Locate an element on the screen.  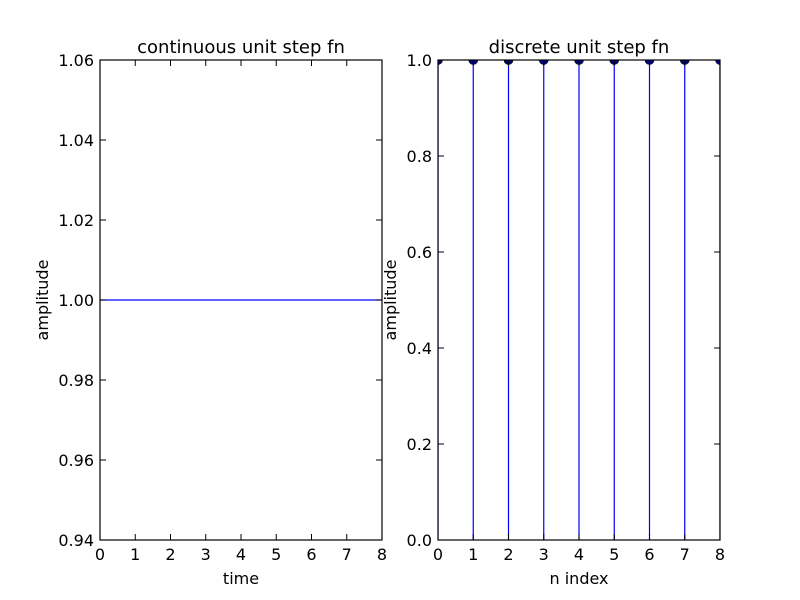
y-tick-label: 0.0 is located at coordinates (419, 540).